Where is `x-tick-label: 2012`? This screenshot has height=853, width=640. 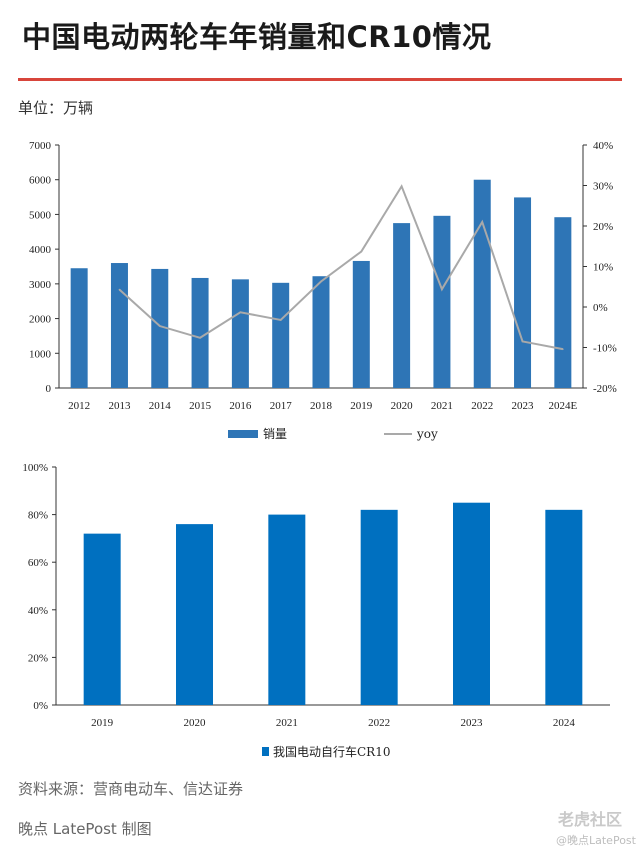 x-tick-label: 2012 is located at coordinates (79, 406).